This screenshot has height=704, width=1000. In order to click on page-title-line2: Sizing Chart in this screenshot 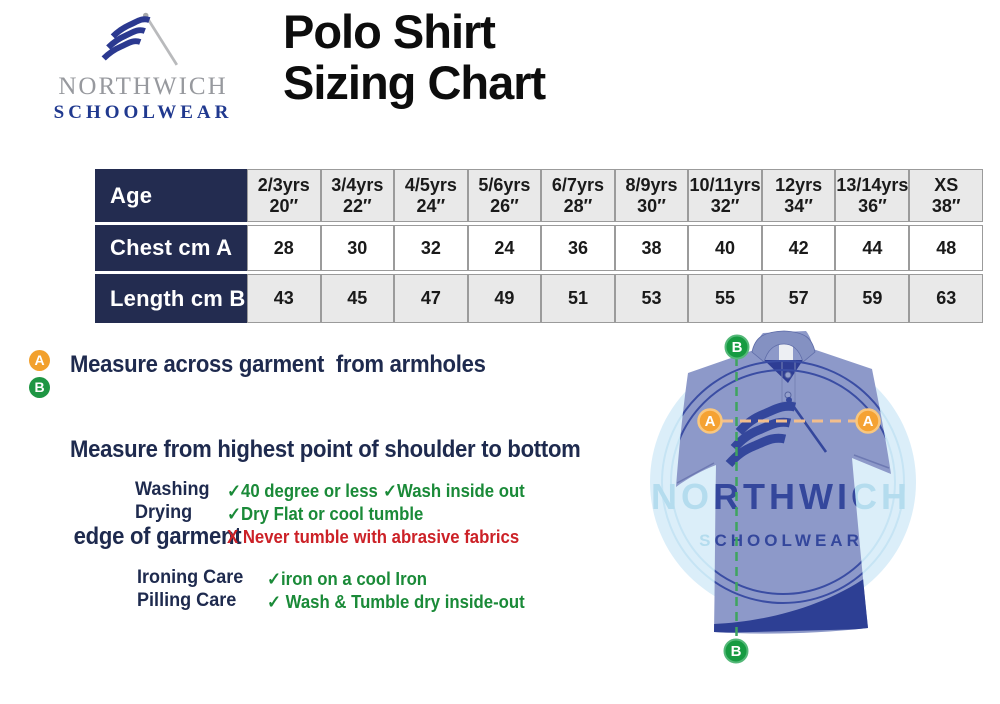, I will do `click(414, 82)`.